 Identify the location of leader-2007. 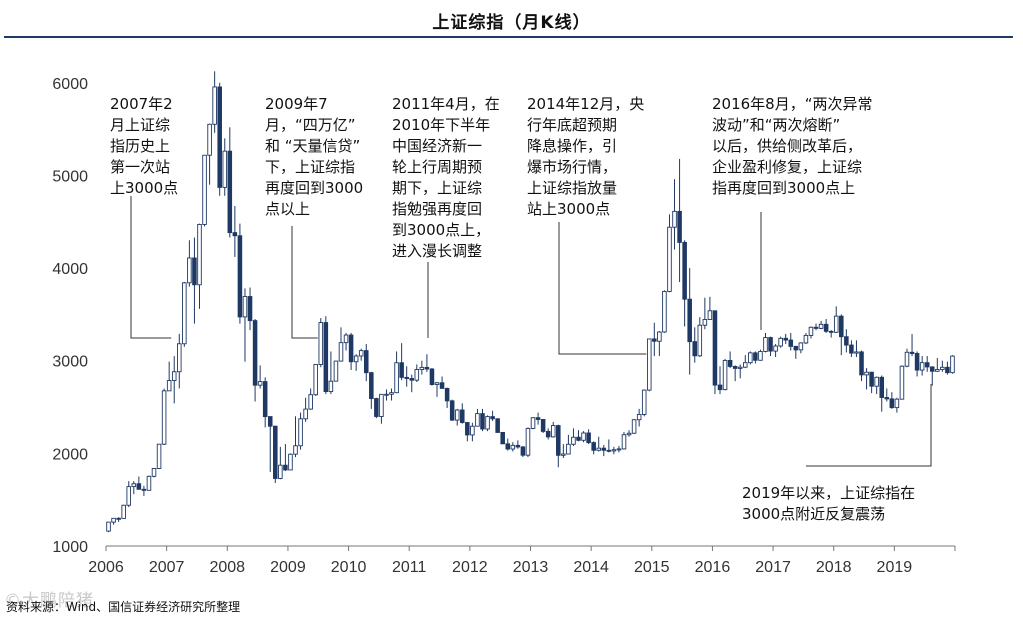
(151, 267).